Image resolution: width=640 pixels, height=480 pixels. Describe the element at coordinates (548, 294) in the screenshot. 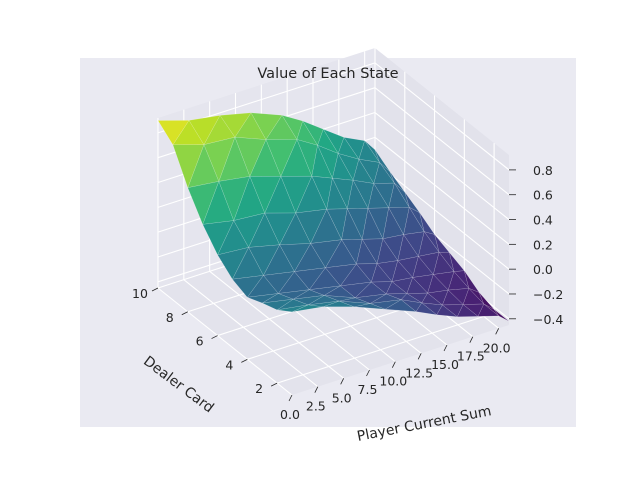

I see `z-tick-label: −0.2` at that location.